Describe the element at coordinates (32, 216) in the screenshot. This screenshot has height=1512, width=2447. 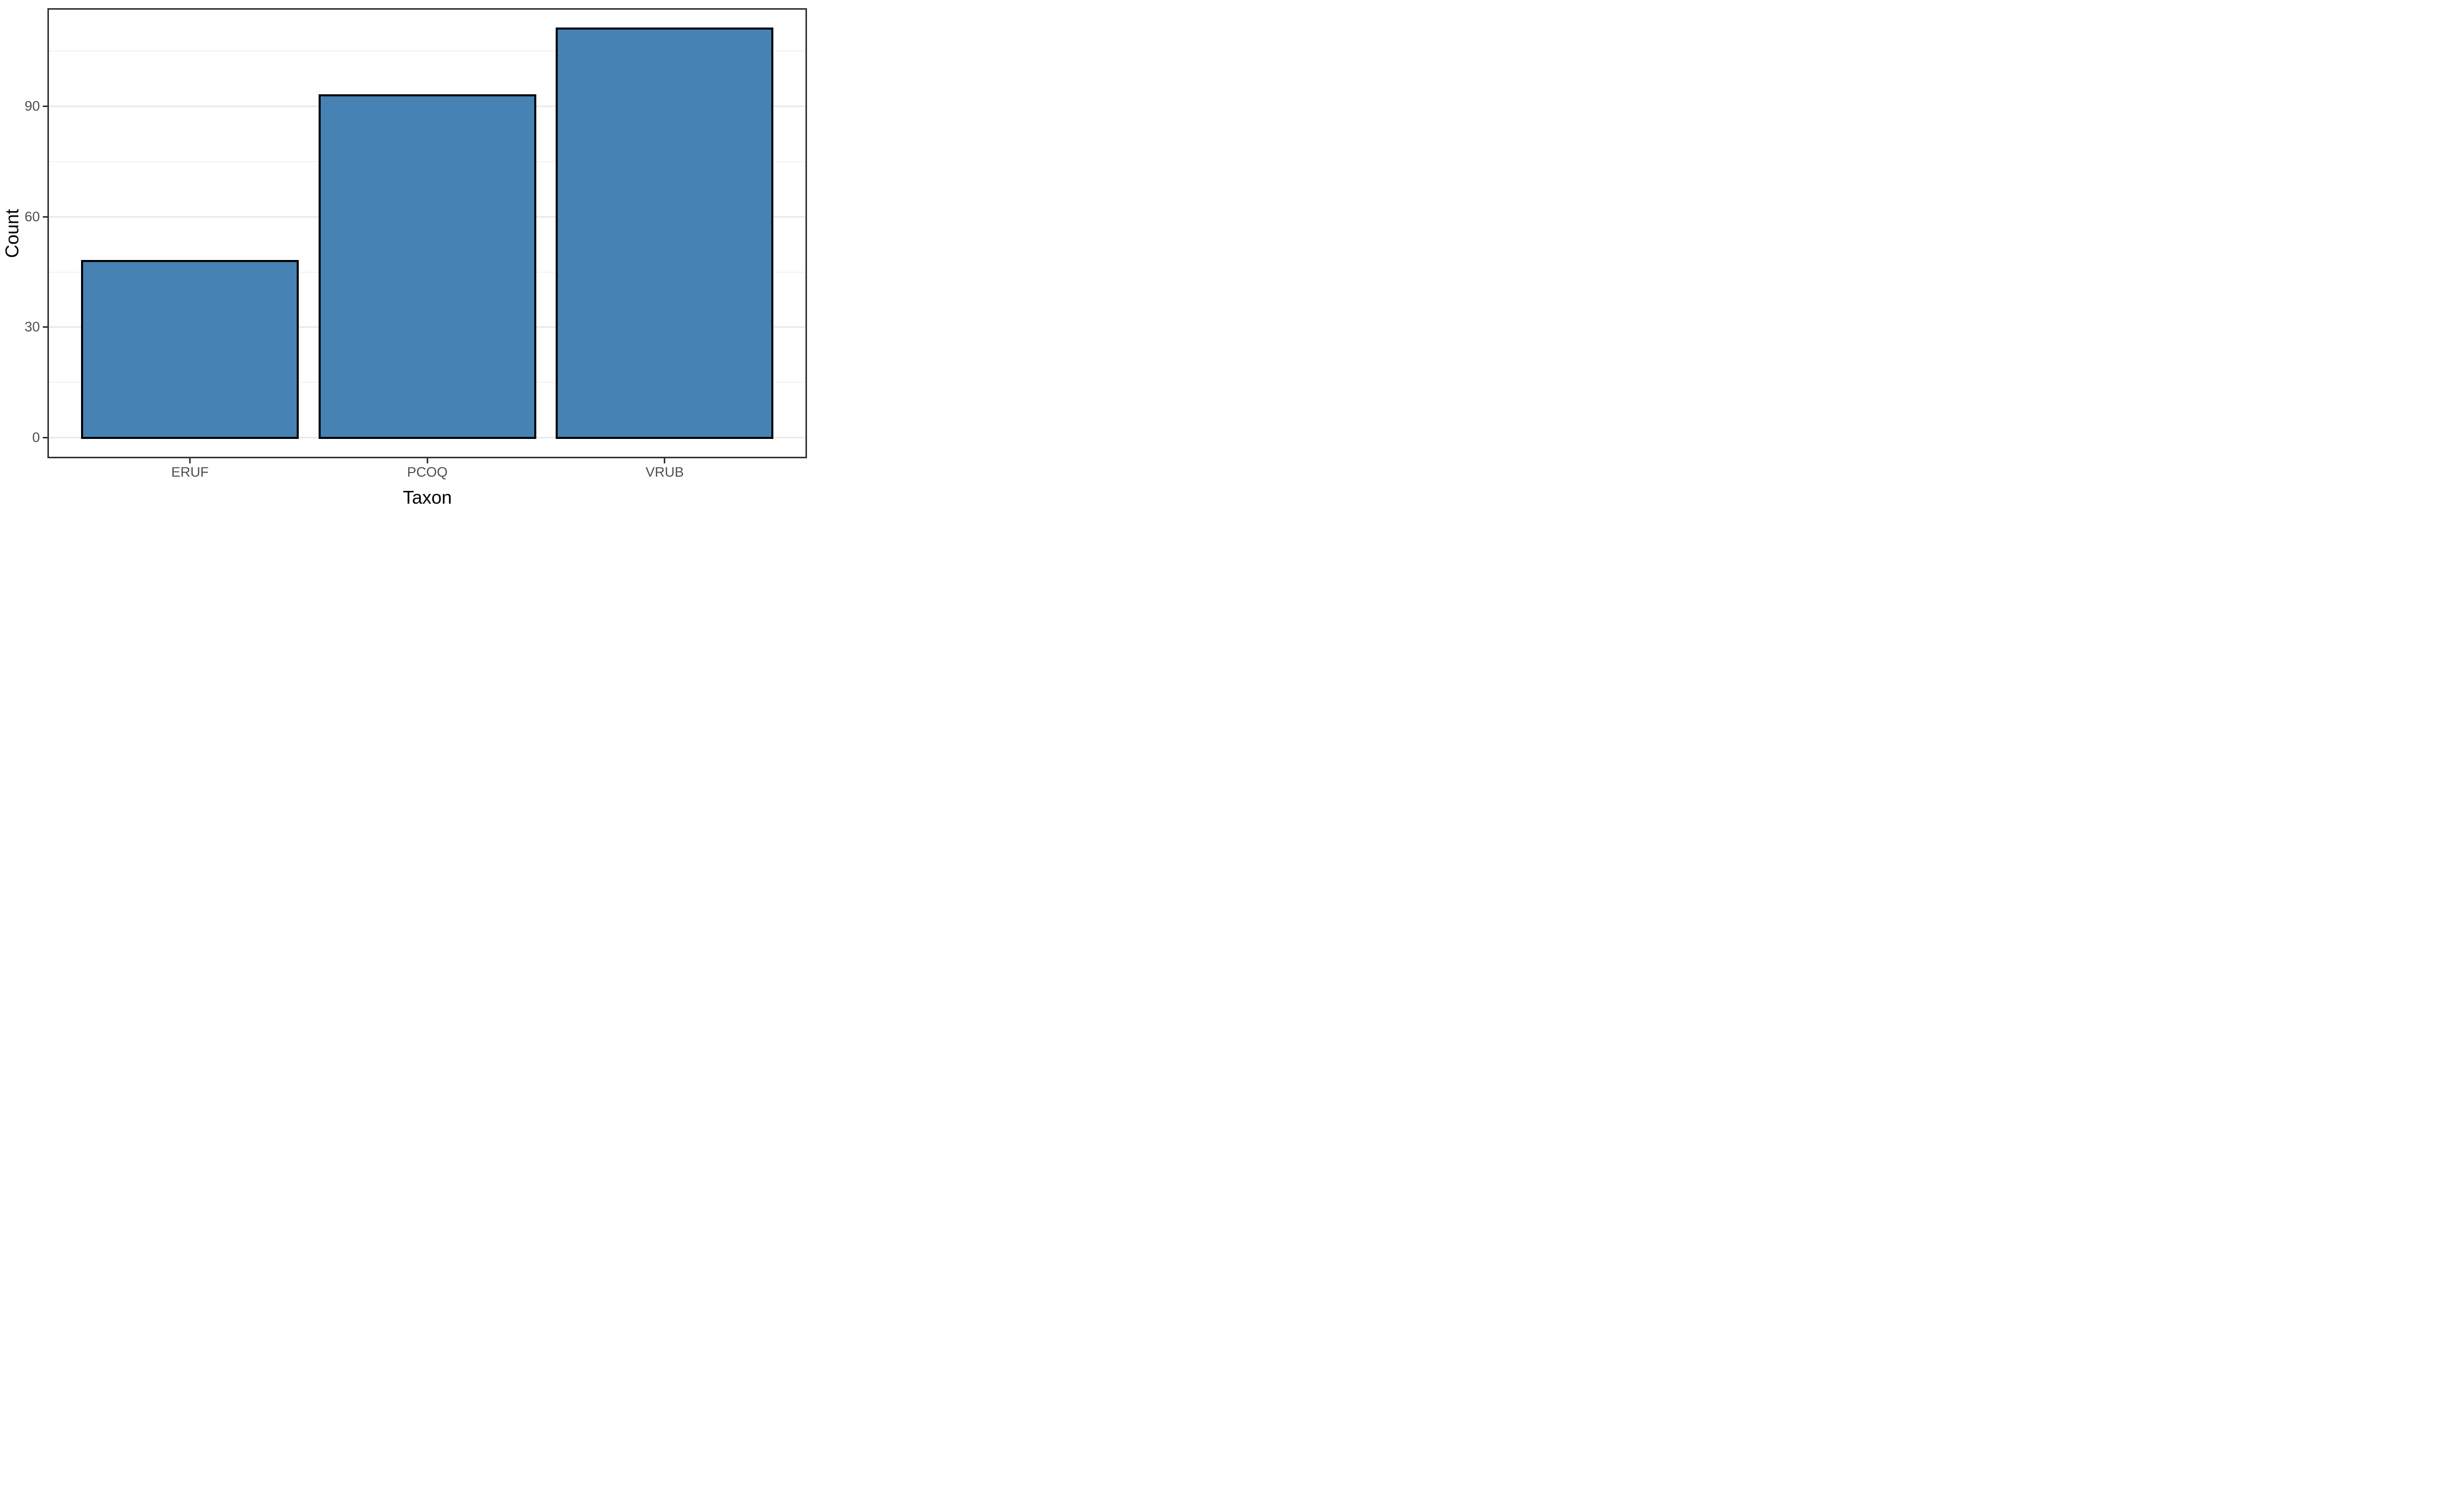
I see `y-tick-label: 60` at that location.